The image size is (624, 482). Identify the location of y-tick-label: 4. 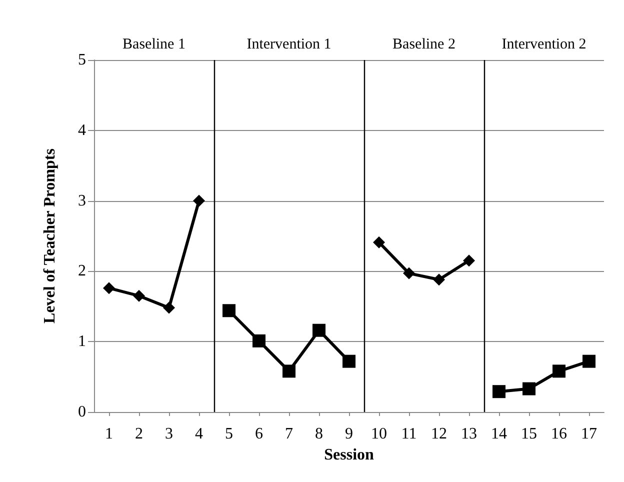
(82, 130).